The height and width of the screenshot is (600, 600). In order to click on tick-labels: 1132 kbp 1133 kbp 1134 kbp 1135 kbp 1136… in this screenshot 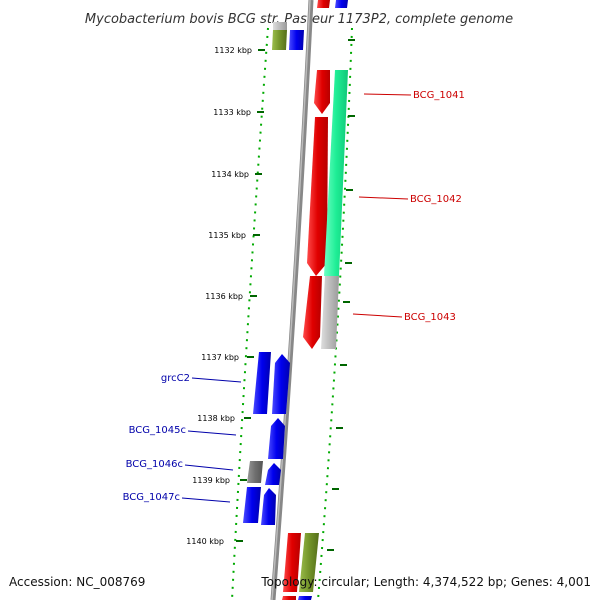, I will do `click(219, 296)`.